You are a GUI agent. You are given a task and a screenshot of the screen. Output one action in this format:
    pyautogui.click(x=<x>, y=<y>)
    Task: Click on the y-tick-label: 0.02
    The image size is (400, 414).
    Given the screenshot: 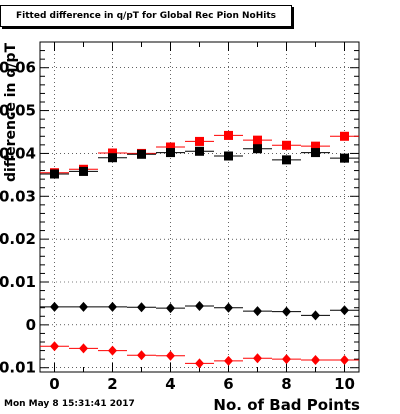 What is the action you would take?
    pyautogui.click(x=18, y=239)
    